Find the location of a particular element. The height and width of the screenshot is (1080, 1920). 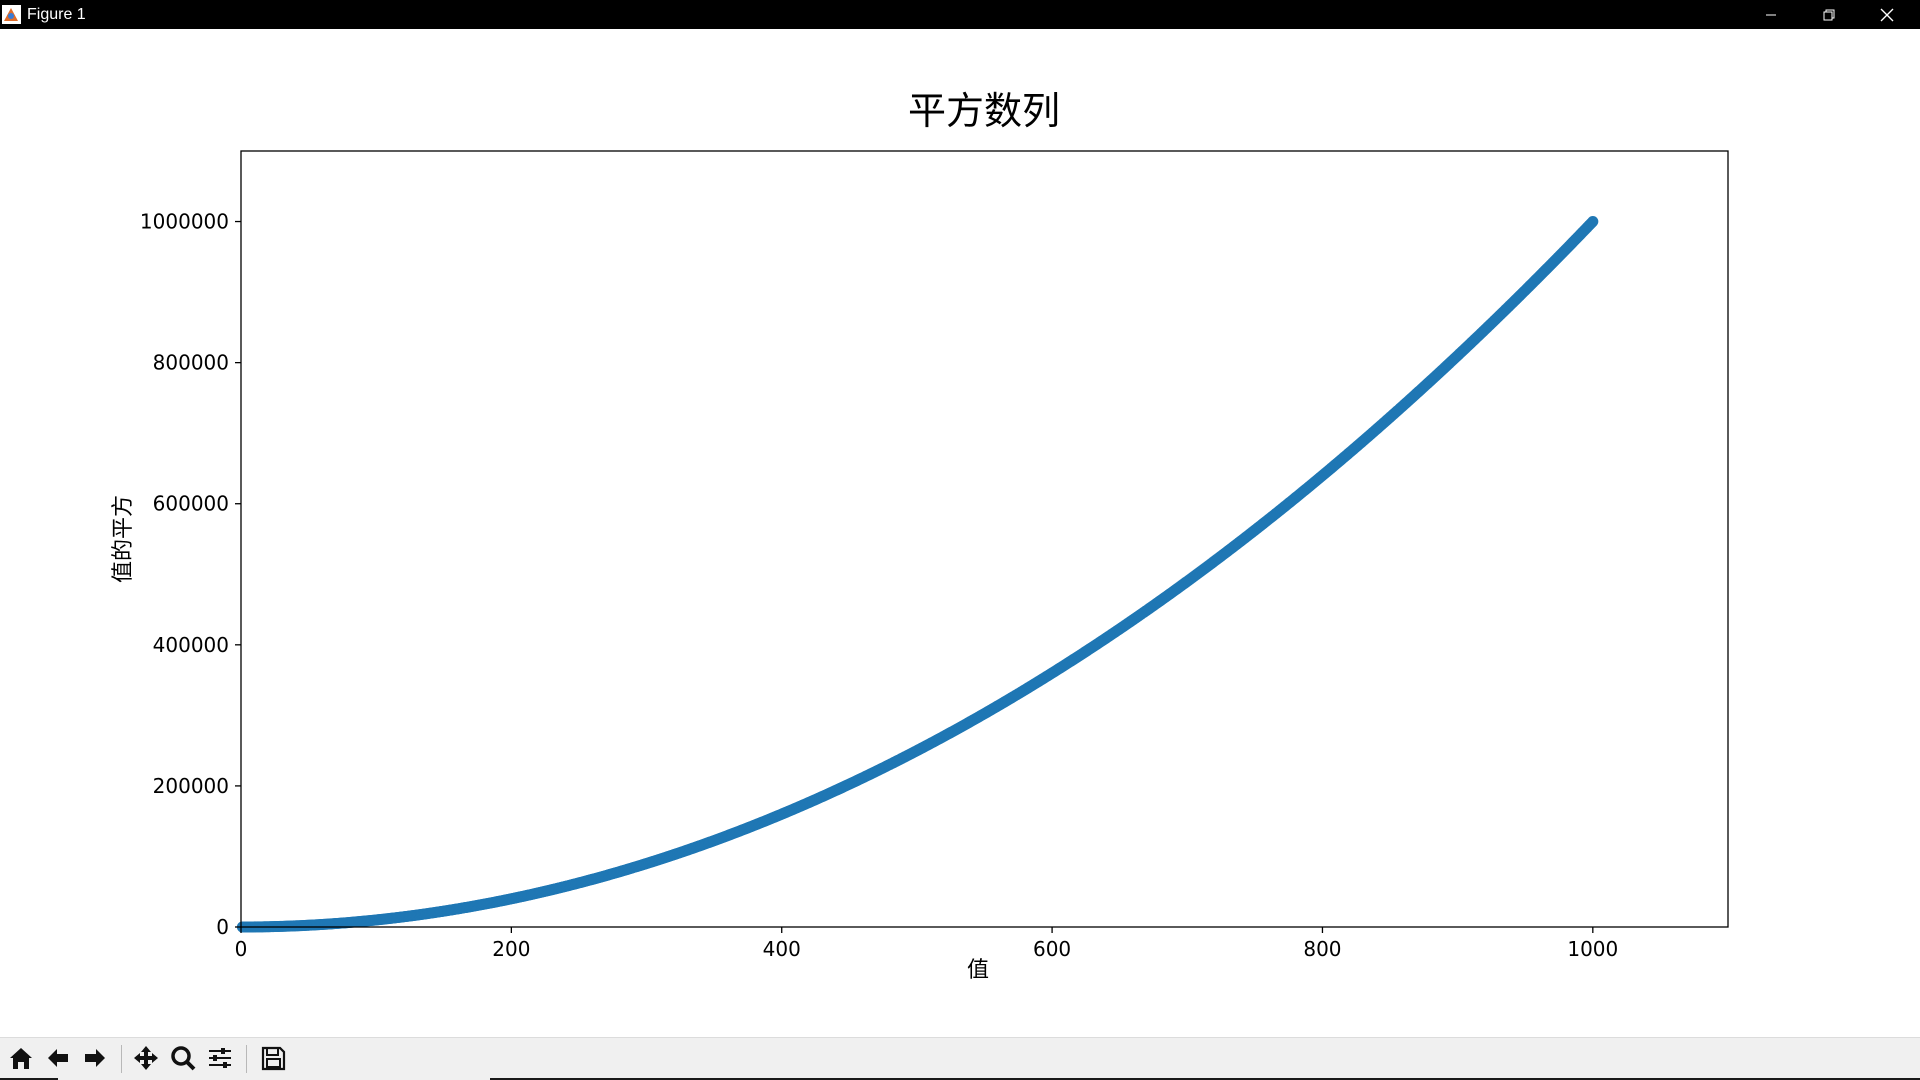

restore-button is located at coordinates (1829, 14).